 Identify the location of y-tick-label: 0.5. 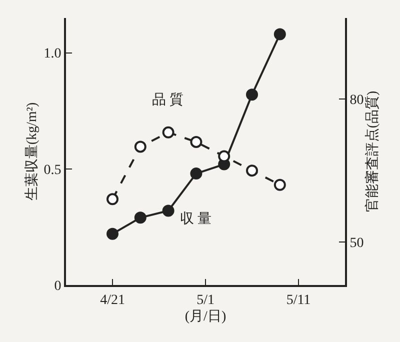
(53, 170).